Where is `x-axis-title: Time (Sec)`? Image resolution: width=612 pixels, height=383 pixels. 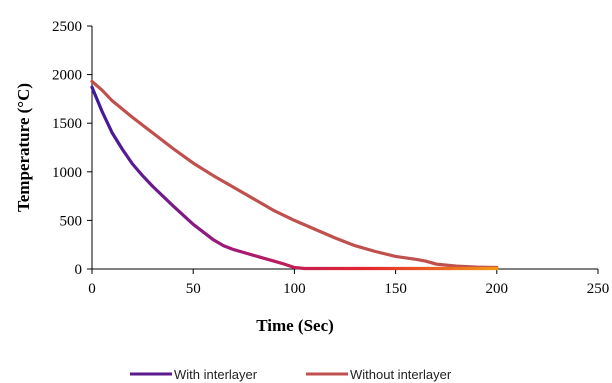
x-axis-title: Time (Sec) is located at coordinates (295, 325).